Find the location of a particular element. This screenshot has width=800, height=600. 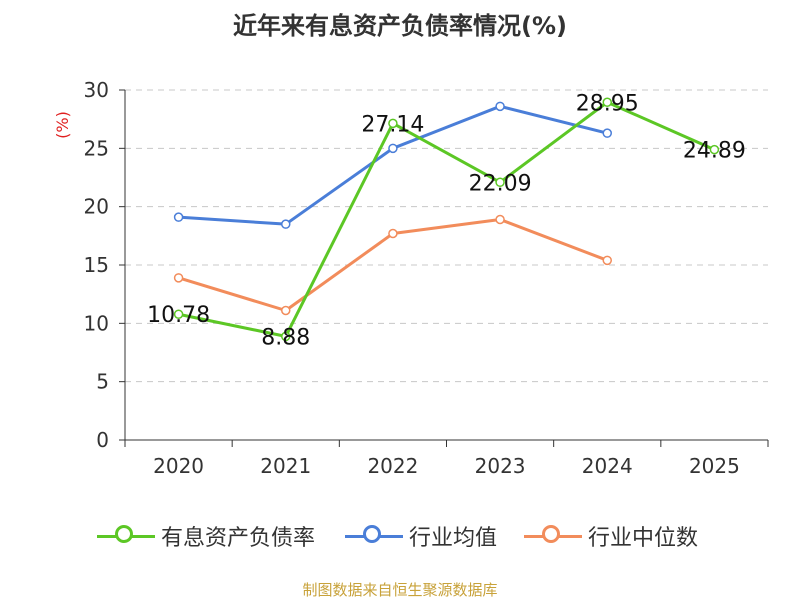

data-label: 28.95 is located at coordinates (607, 103).